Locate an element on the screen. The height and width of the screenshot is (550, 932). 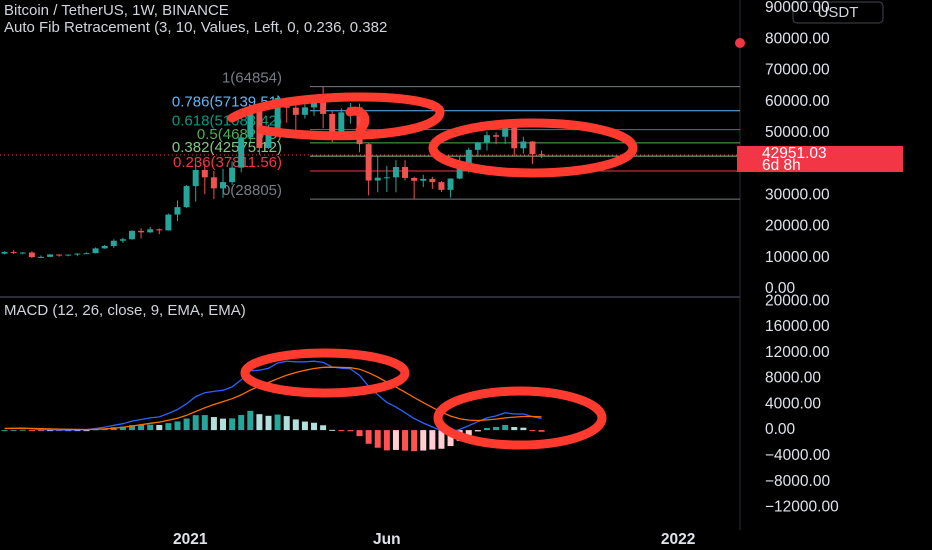
y-tick-label: 4000.00 is located at coordinates (793, 403).